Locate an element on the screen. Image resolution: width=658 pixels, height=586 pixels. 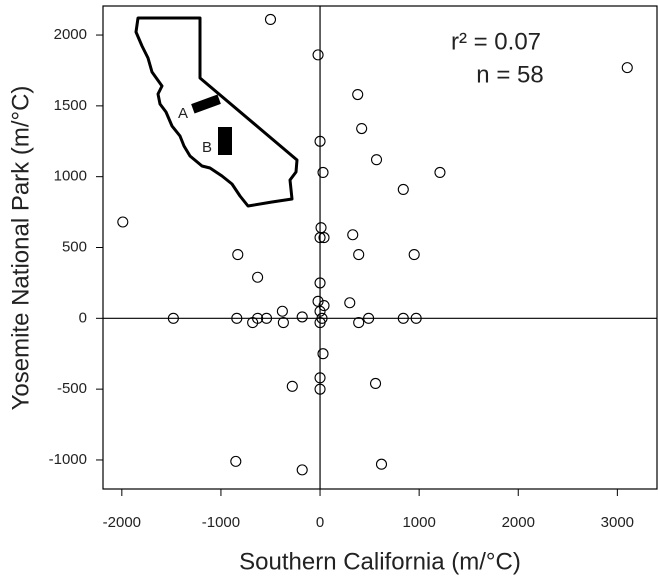
y-tick-label: -500 is located at coordinates (72, 388).